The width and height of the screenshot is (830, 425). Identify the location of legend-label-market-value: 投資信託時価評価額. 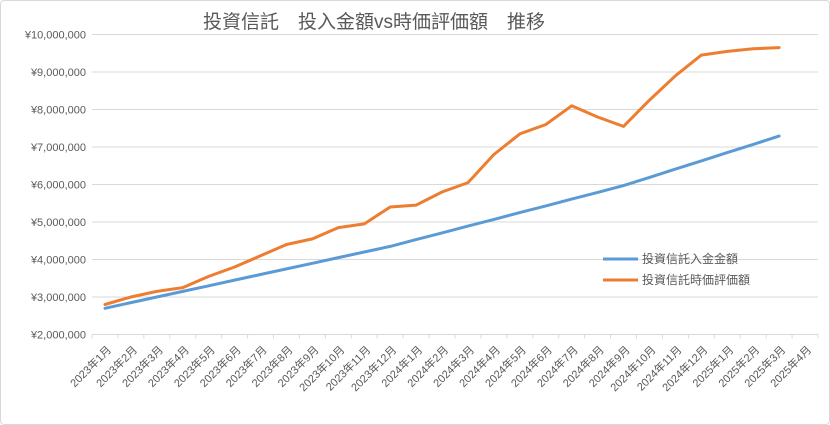
(696, 279).